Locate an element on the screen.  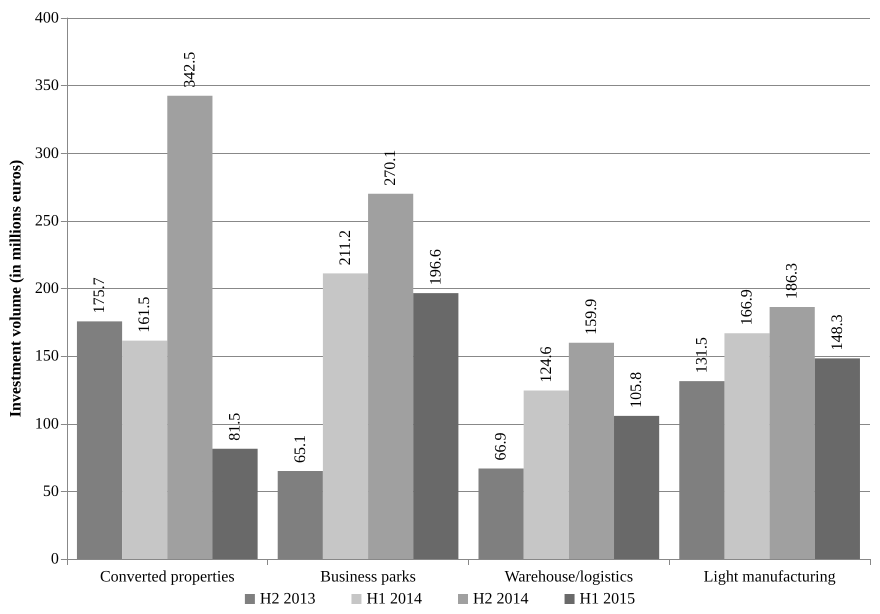
x-tick-label: Warehouse/logistics is located at coordinates (569, 577).